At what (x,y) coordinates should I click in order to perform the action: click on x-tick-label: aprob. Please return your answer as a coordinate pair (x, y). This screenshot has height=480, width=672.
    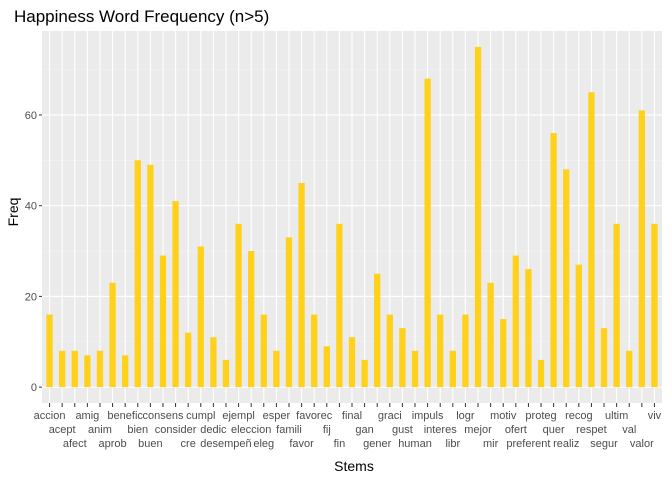
    Looking at the image, I should click on (112, 444).